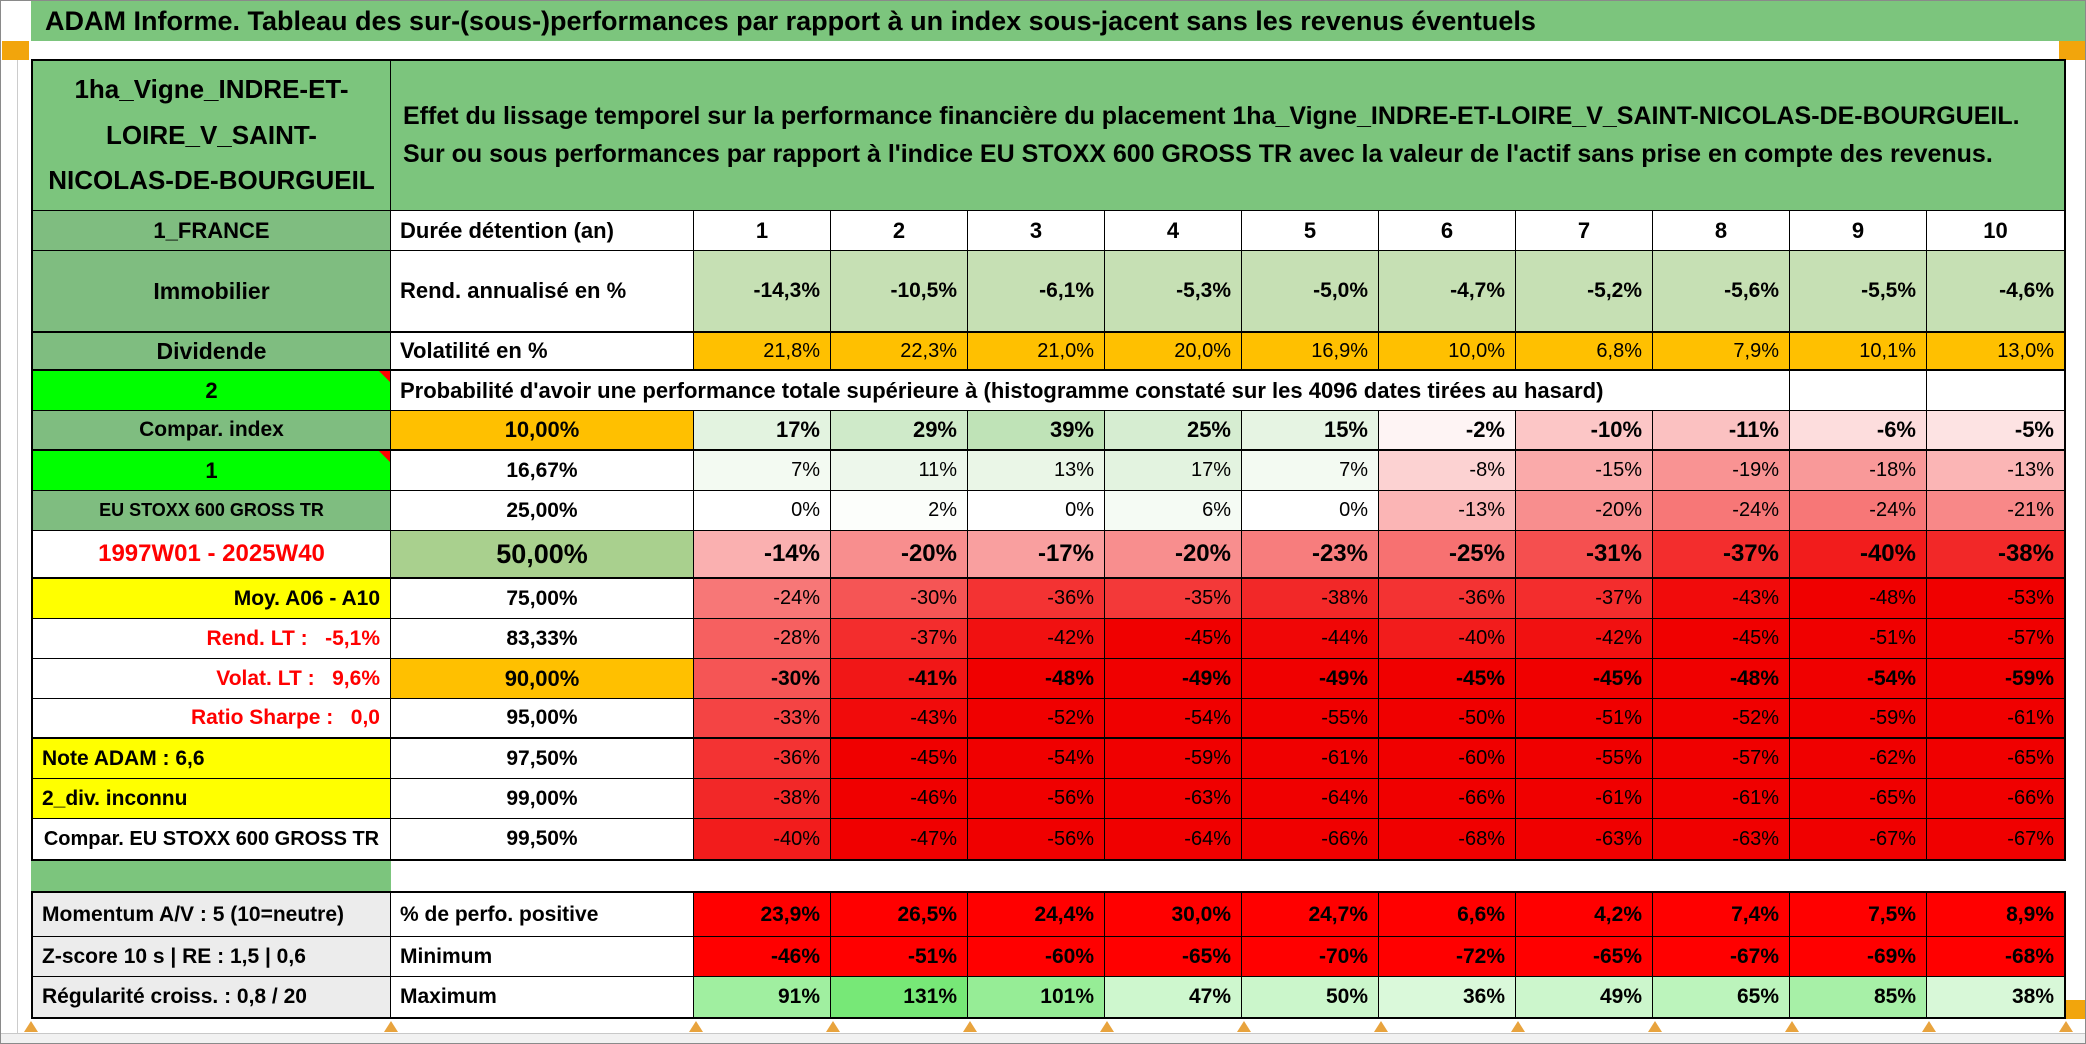 This screenshot has width=2086, height=1044. I want to click on duration-header-cell: 2, so click(899, 231).